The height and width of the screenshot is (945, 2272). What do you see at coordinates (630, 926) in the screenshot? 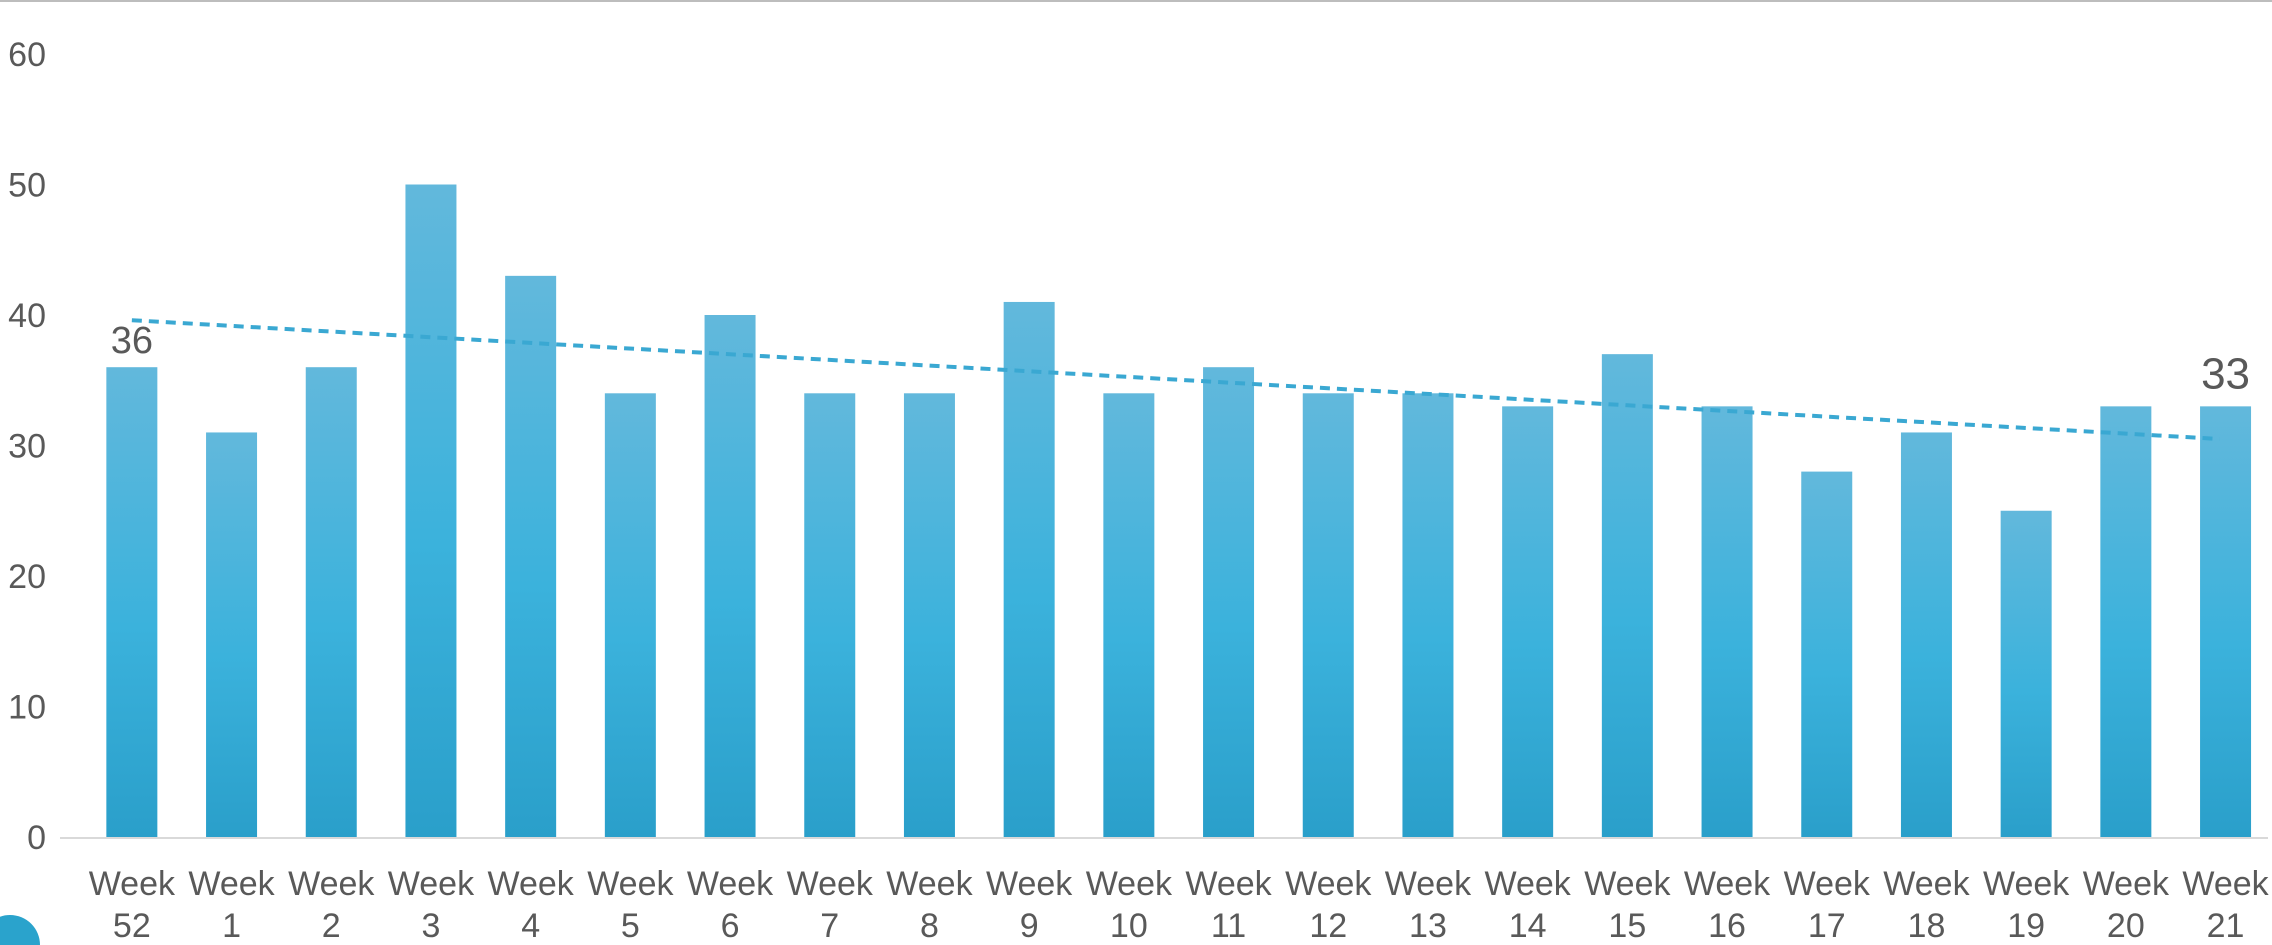
I see `x-tick-label: 5` at bounding box center [630, 926].